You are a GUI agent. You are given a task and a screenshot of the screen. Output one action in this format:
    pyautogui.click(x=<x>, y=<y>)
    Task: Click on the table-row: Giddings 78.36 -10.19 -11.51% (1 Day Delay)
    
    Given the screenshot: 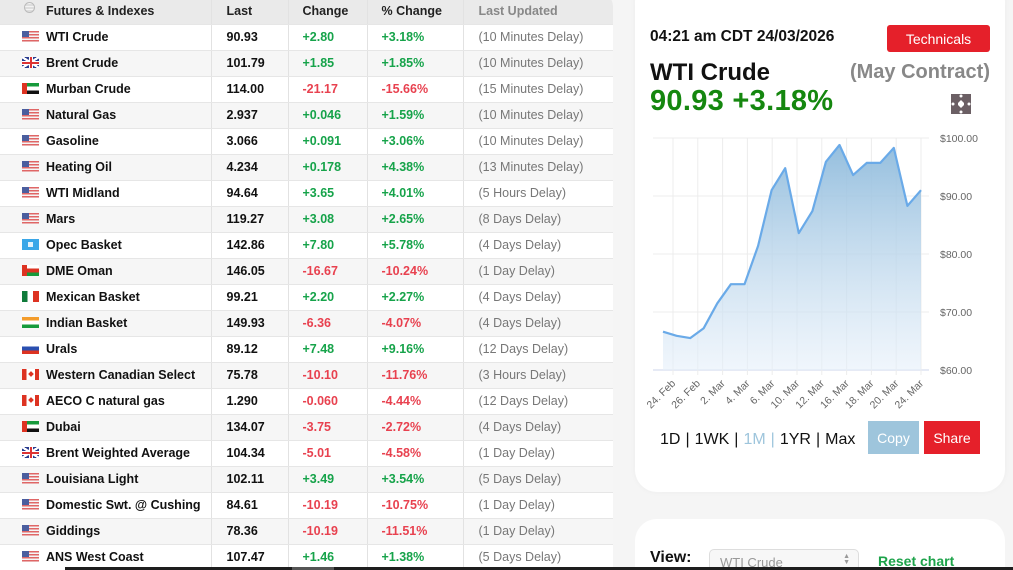 What is the action you would take?
    pyautogui.click(x=306, y=531)
    